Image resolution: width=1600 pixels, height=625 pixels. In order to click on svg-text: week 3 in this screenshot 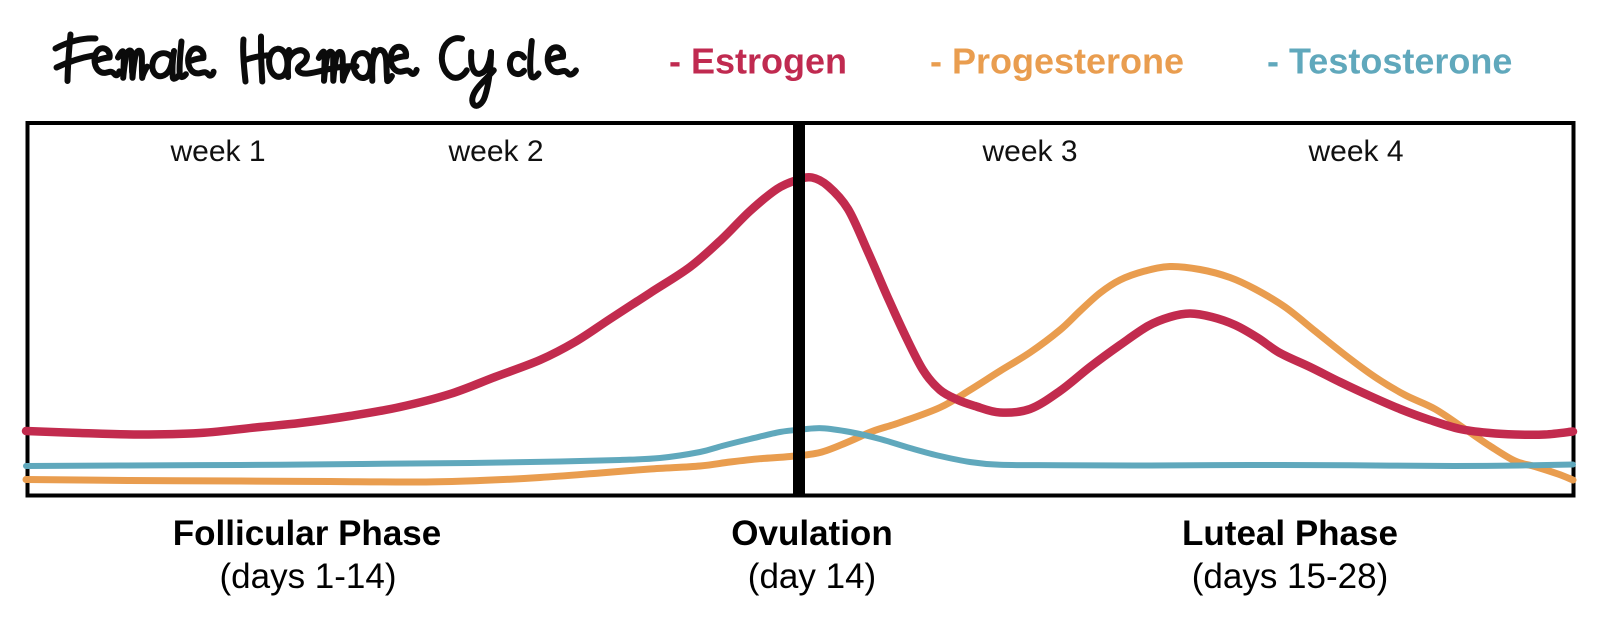, I will do `click(1029, 151)`.